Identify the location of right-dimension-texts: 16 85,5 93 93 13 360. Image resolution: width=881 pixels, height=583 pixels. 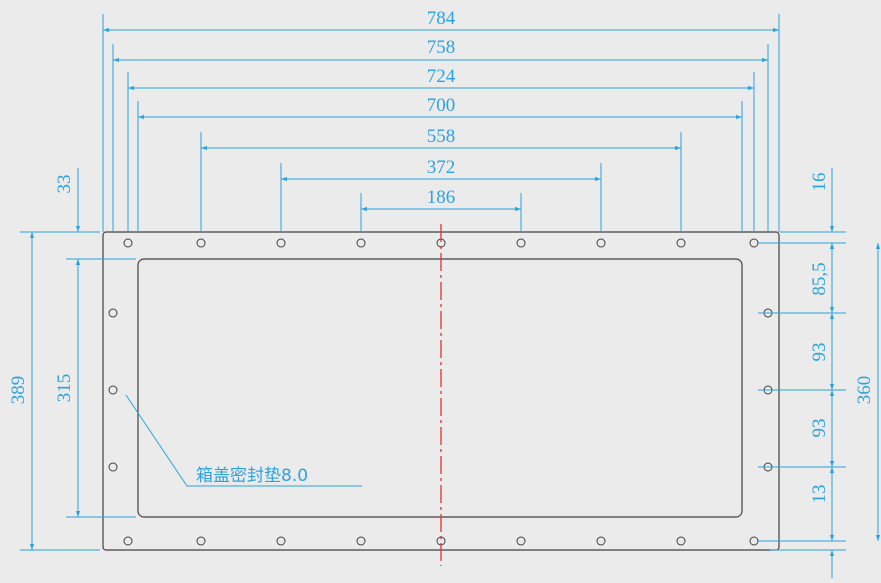
(842, 338).